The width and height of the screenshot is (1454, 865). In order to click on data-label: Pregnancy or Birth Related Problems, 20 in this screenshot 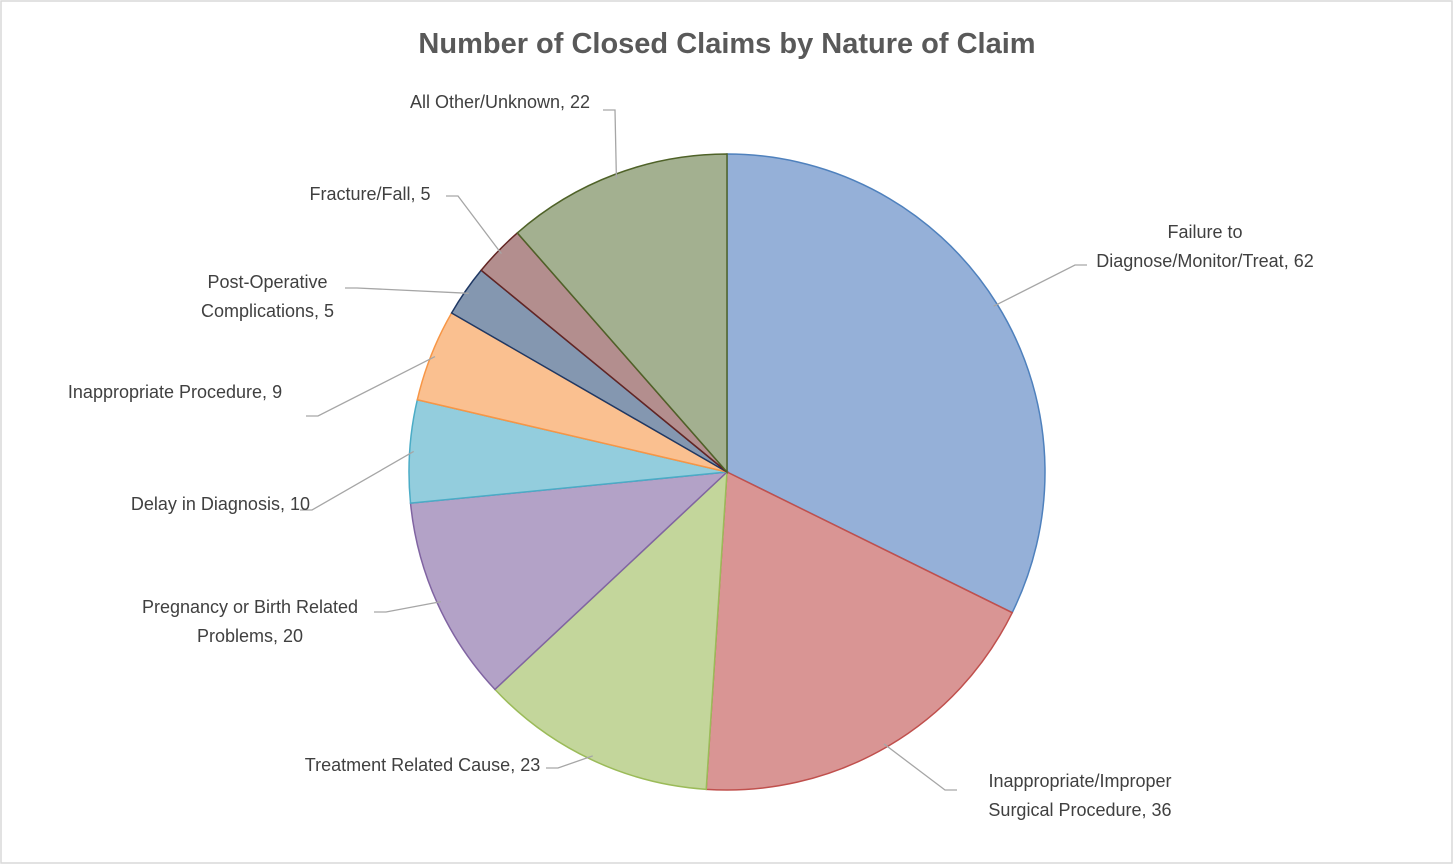, I will do `click(250, 621)`.